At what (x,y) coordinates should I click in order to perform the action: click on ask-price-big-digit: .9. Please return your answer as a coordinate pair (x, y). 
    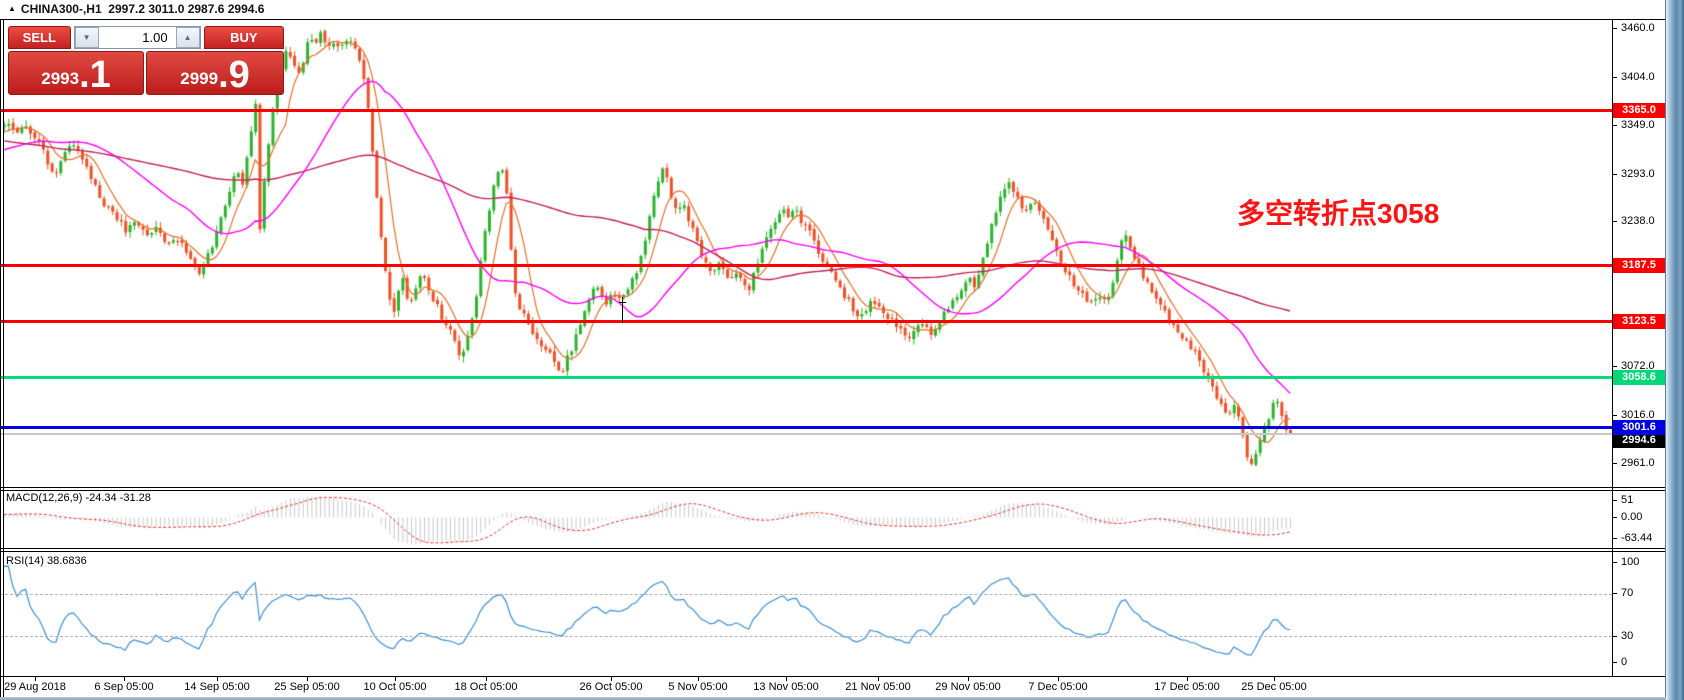
    Looking at the image, I should click on (234, 75).